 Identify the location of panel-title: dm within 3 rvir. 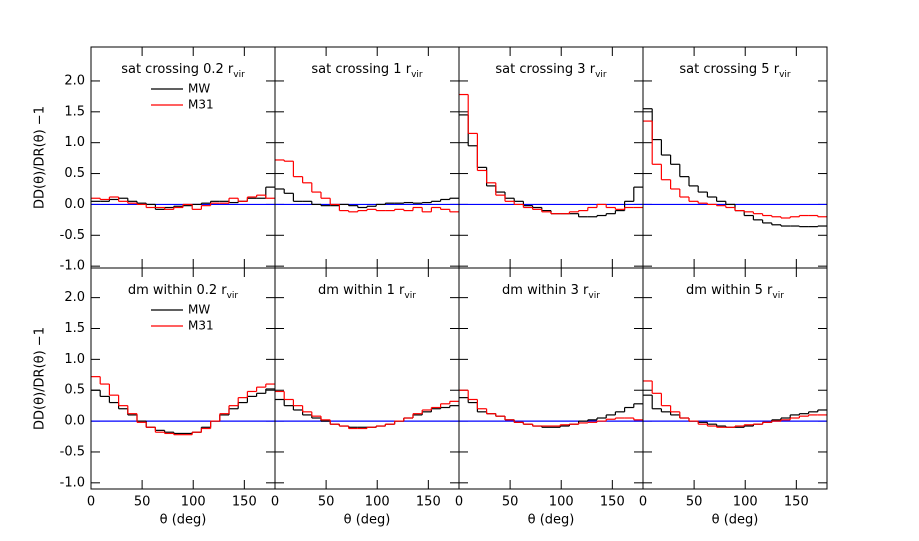
(551, 292).